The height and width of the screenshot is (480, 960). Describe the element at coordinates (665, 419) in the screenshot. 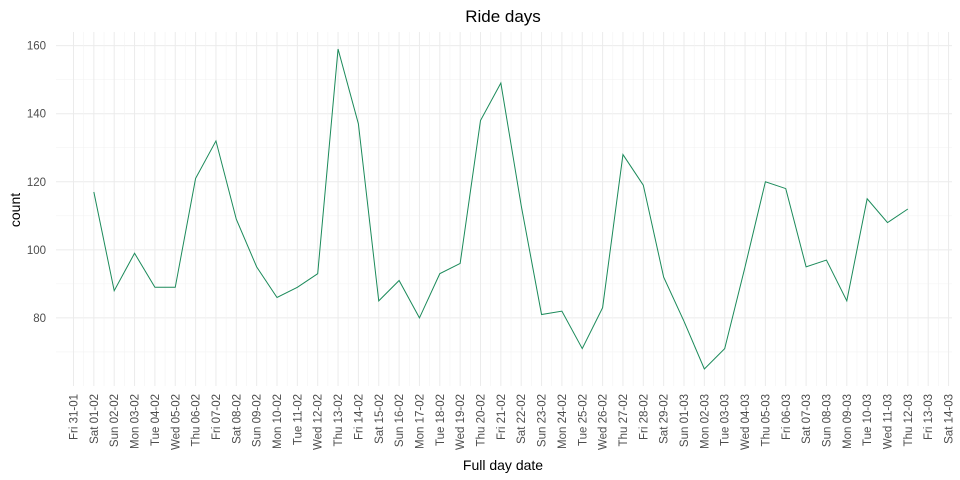

I see `x-tick-label: Sat 29-02` at that location.